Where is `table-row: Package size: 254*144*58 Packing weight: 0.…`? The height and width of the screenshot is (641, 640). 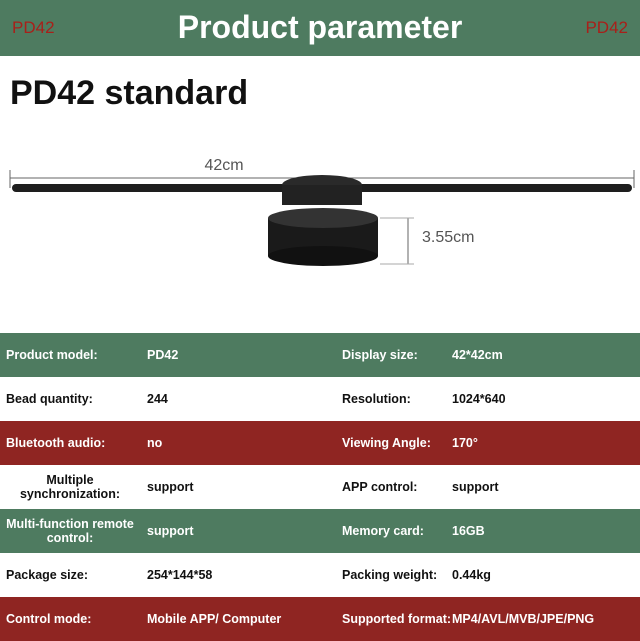 table-row: Package size: 254*144*58 Packing weight: 0.… is located at coordinates (320, 575).